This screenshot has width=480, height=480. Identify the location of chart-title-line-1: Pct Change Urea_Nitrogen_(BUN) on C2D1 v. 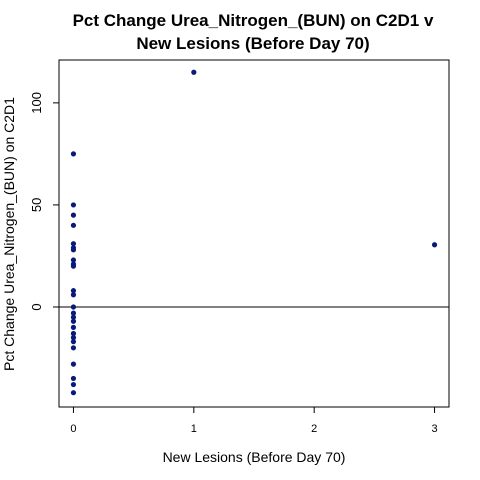
(253, 20).